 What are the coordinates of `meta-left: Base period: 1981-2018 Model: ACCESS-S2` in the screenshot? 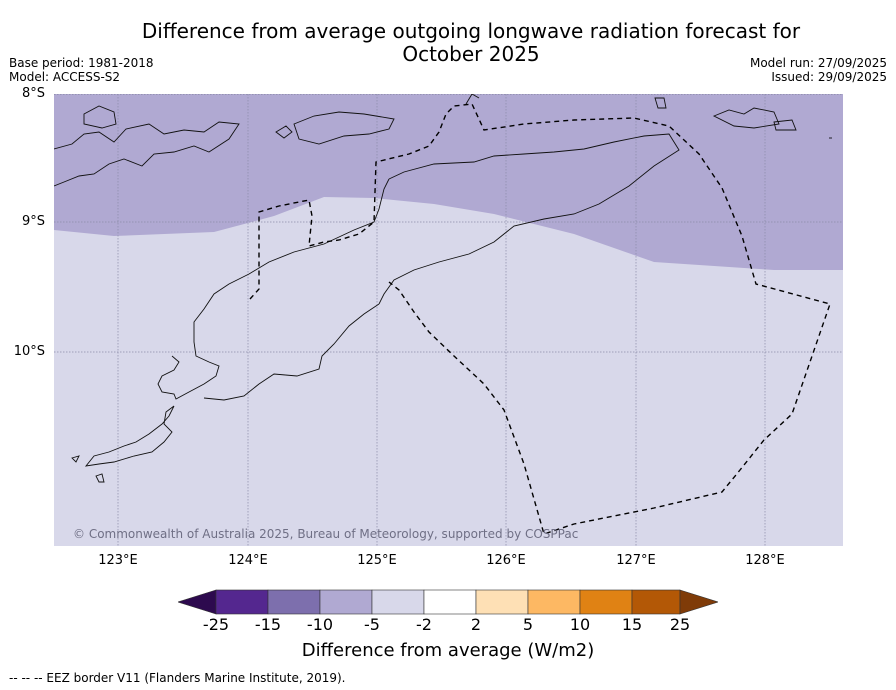 It's located at (81, 70).